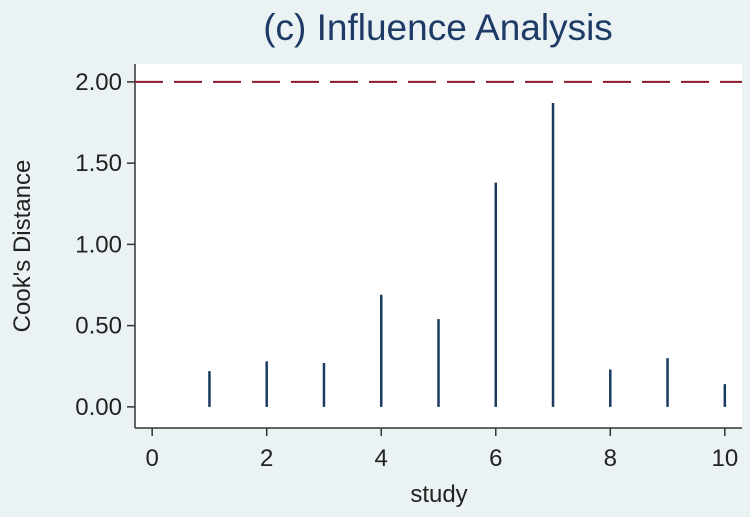 Image resolution: width=750 pixels, height=517 pixels. I want to click on x-tick-label: 2, so click(266, 458).